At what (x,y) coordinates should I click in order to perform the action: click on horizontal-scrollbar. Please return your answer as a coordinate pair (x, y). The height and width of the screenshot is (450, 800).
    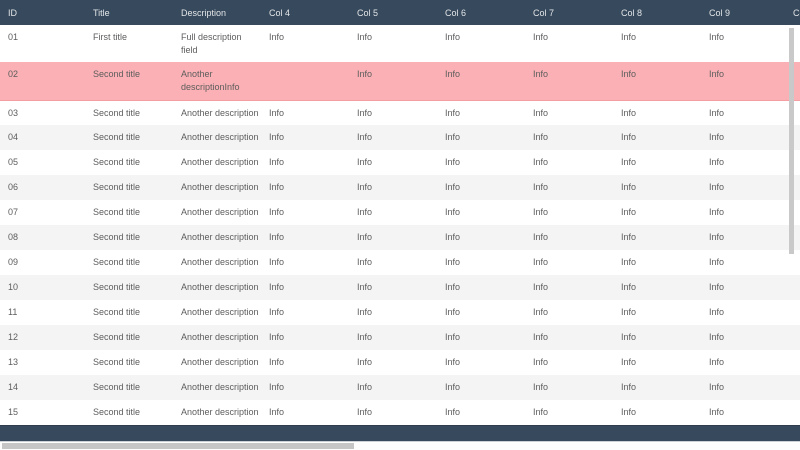
    Looking at the image, I should click on (400, 446).